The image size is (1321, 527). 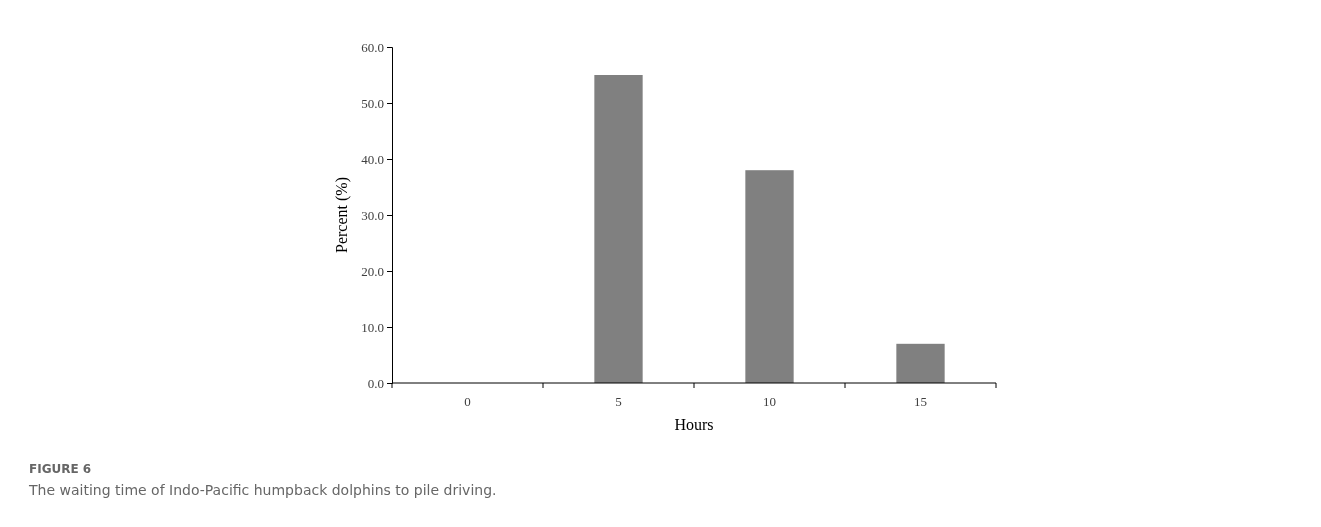 What do you see at coordinates (920, 401) in the screenshot?
I see `x-tick-label: 15` at bounding box center [920, 401].